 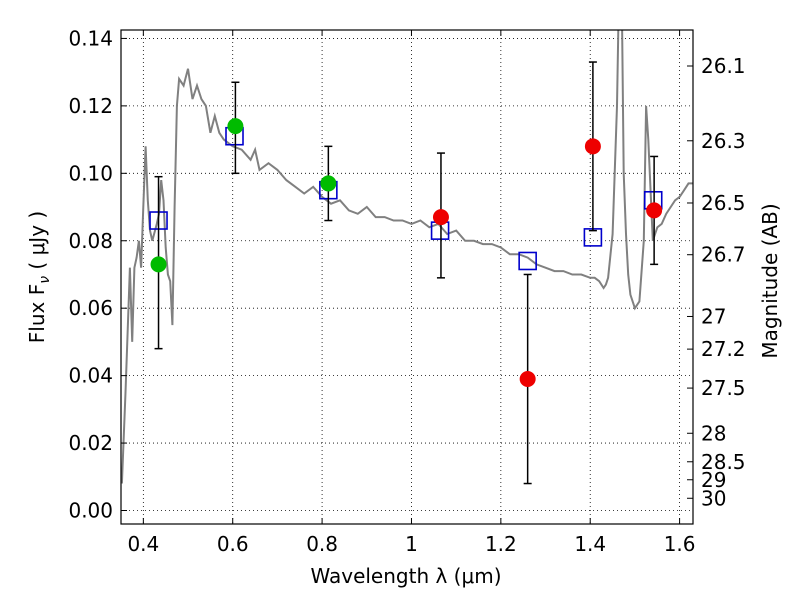 I want to click on x-tick-label: 1.4, so click(x=590, y=544).